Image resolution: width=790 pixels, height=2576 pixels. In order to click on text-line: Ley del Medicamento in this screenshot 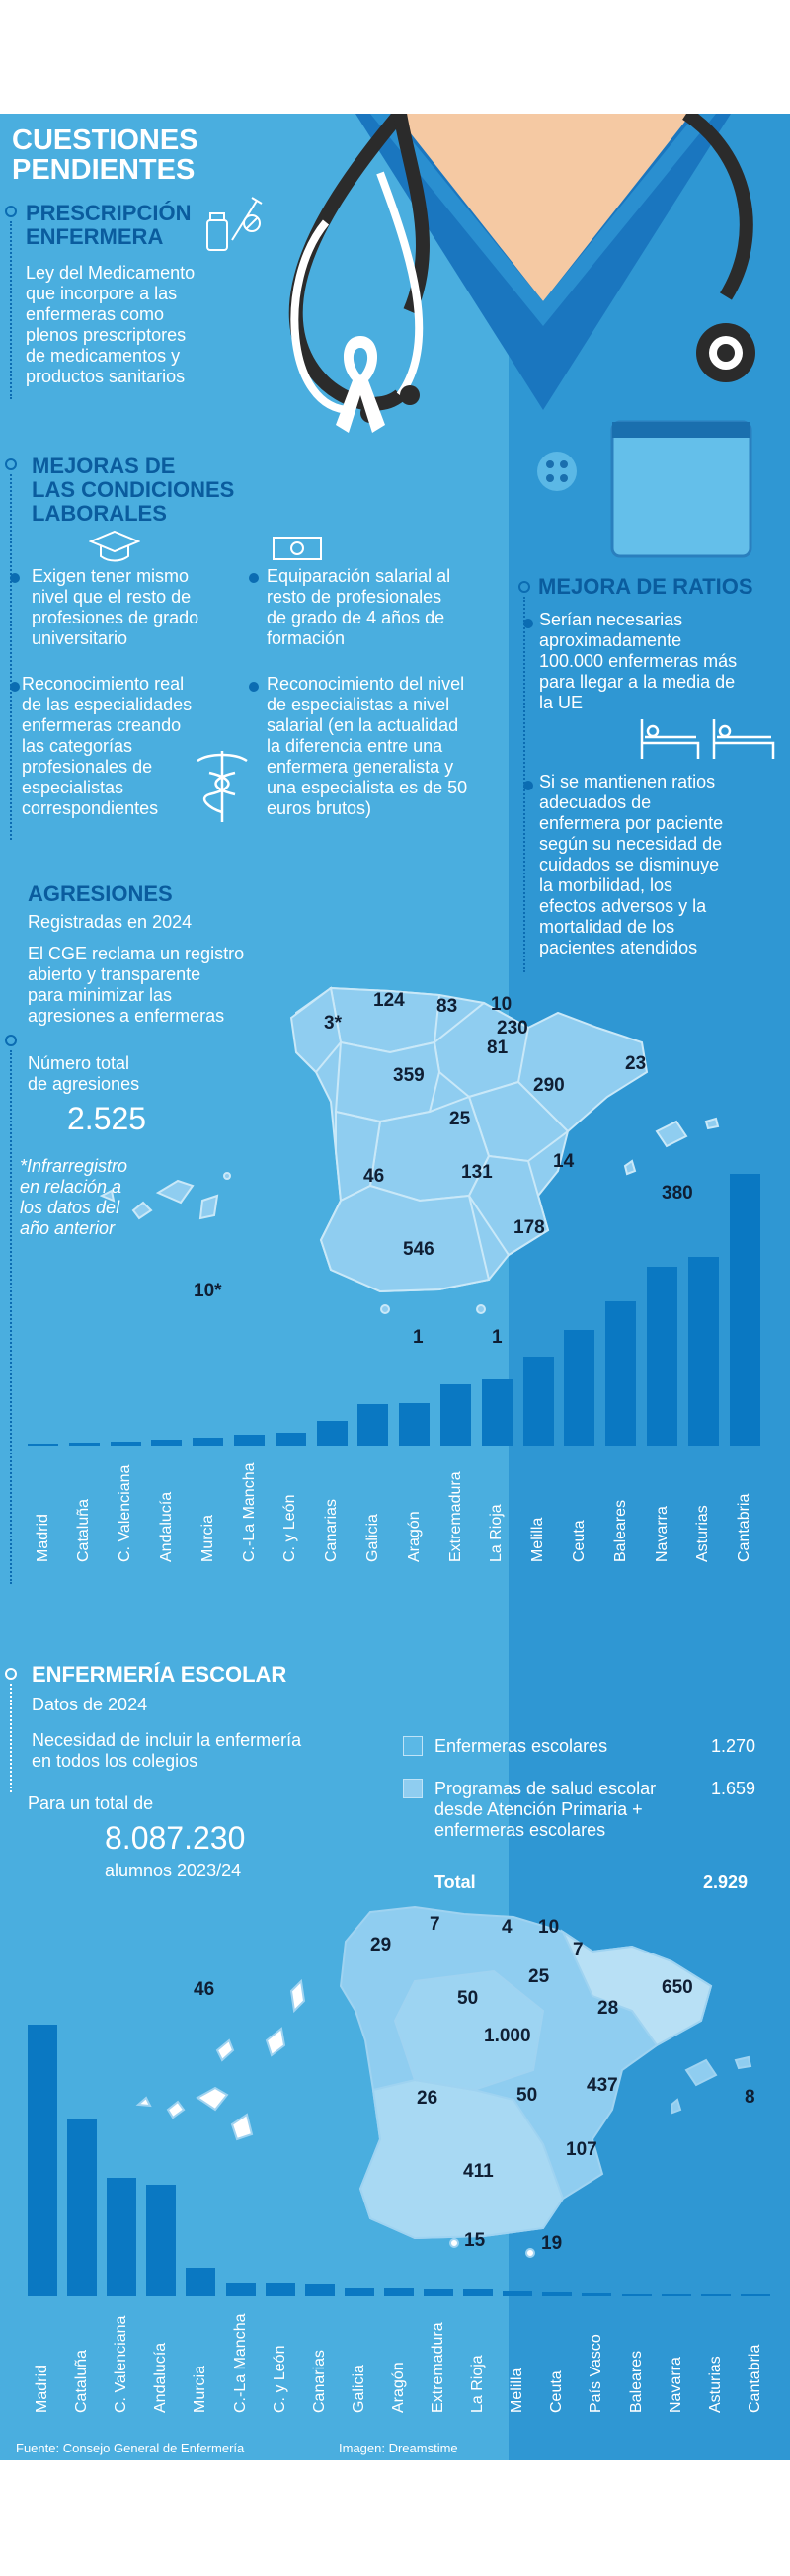, I will do `click(111, 273)`.